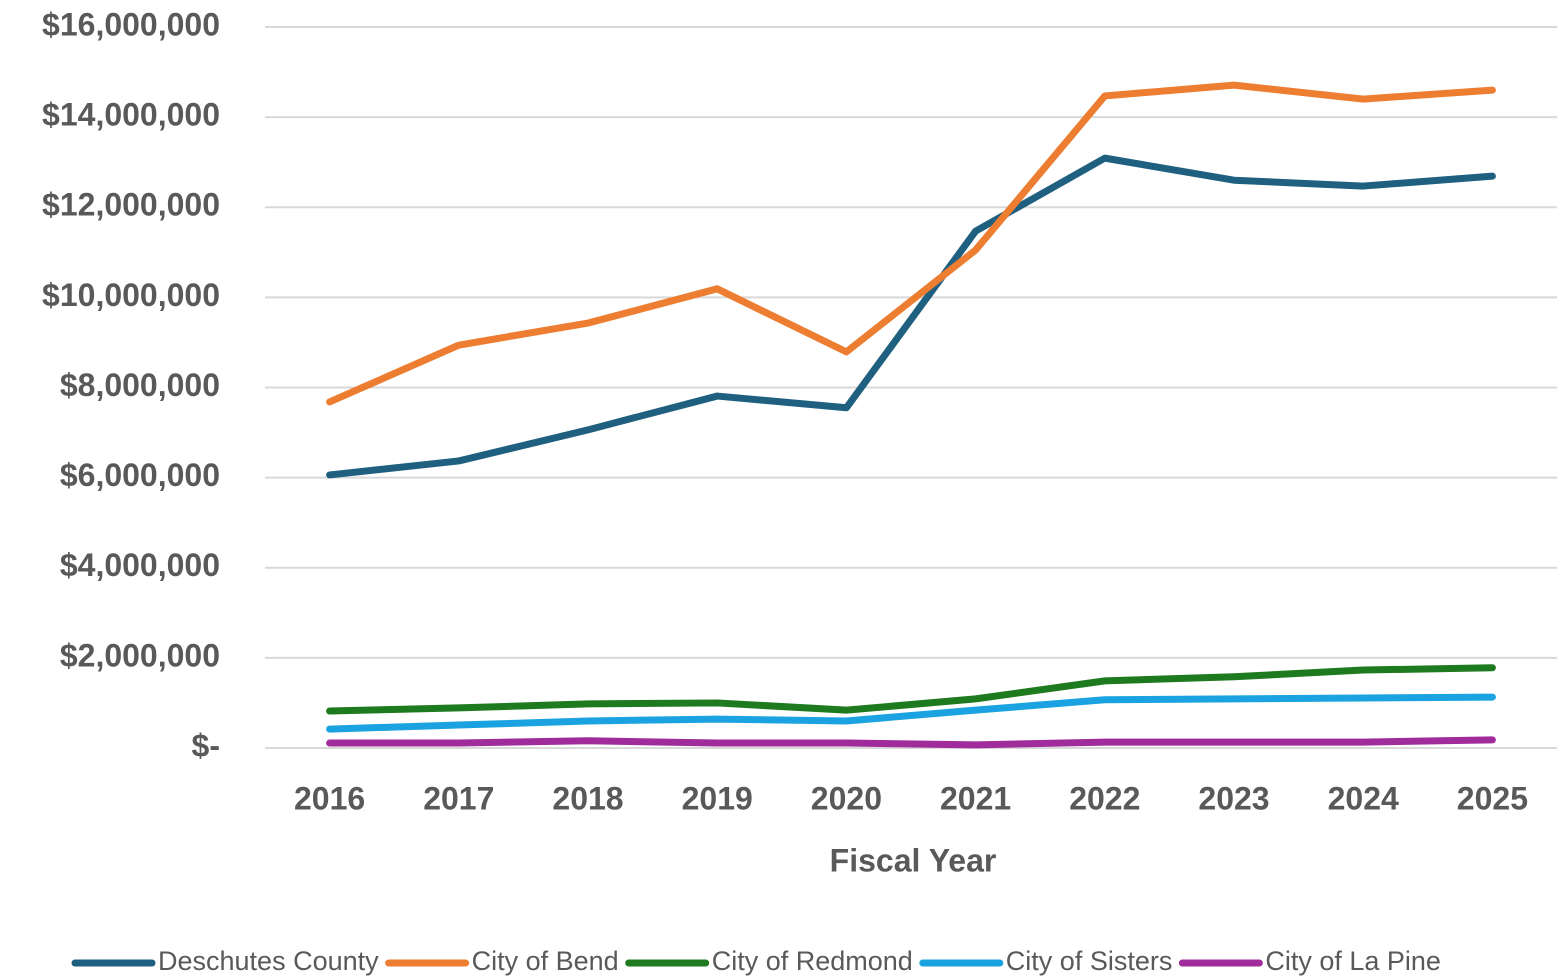  I want to click on x-tick-label: 2021, so click(975, 798).